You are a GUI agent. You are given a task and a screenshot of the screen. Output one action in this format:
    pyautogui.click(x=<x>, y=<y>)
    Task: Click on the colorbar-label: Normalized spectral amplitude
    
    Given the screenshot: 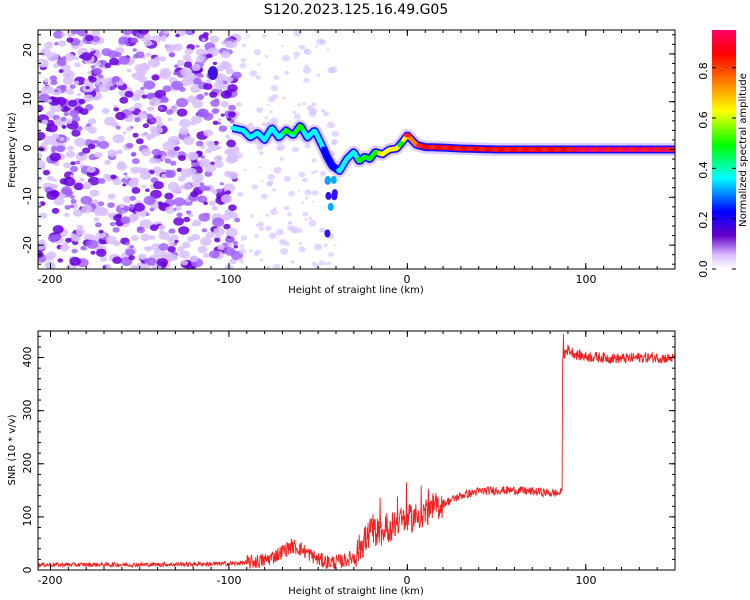 What is the action you would take?
    pyautogui.click(x=743, y=150)
    